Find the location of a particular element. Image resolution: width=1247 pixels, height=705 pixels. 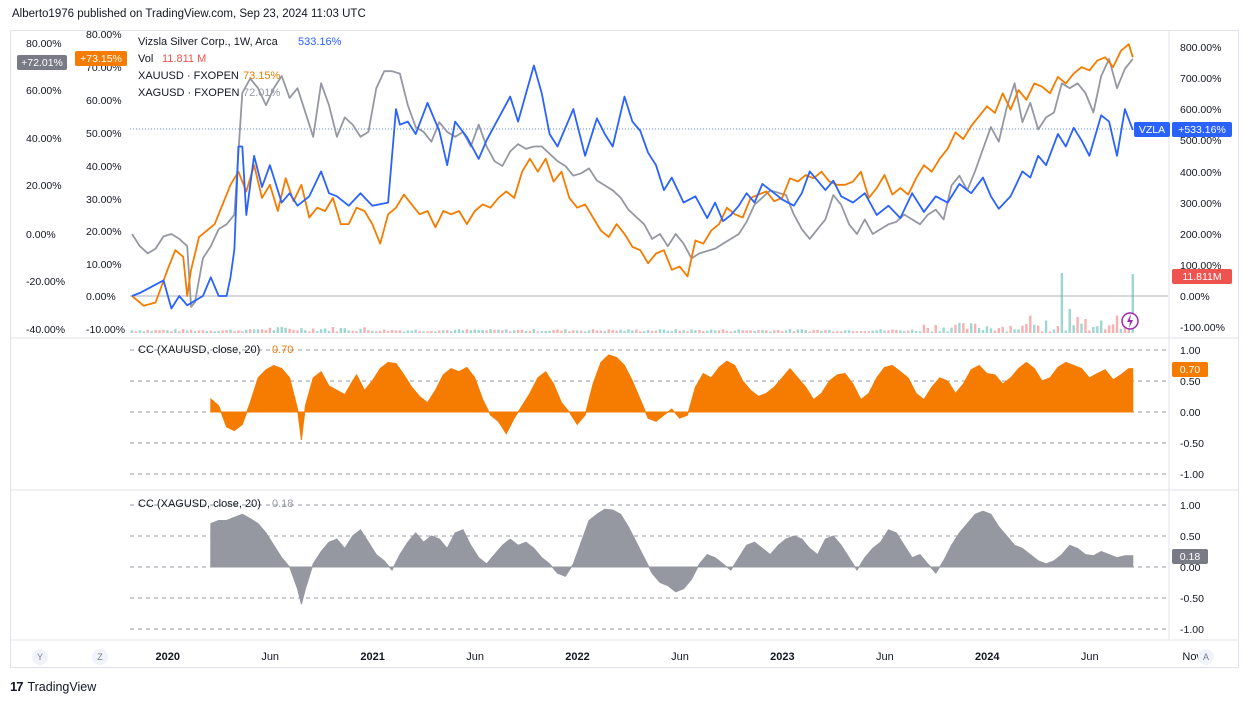

z-scale-button: Z is located at coordinates (100, 657).